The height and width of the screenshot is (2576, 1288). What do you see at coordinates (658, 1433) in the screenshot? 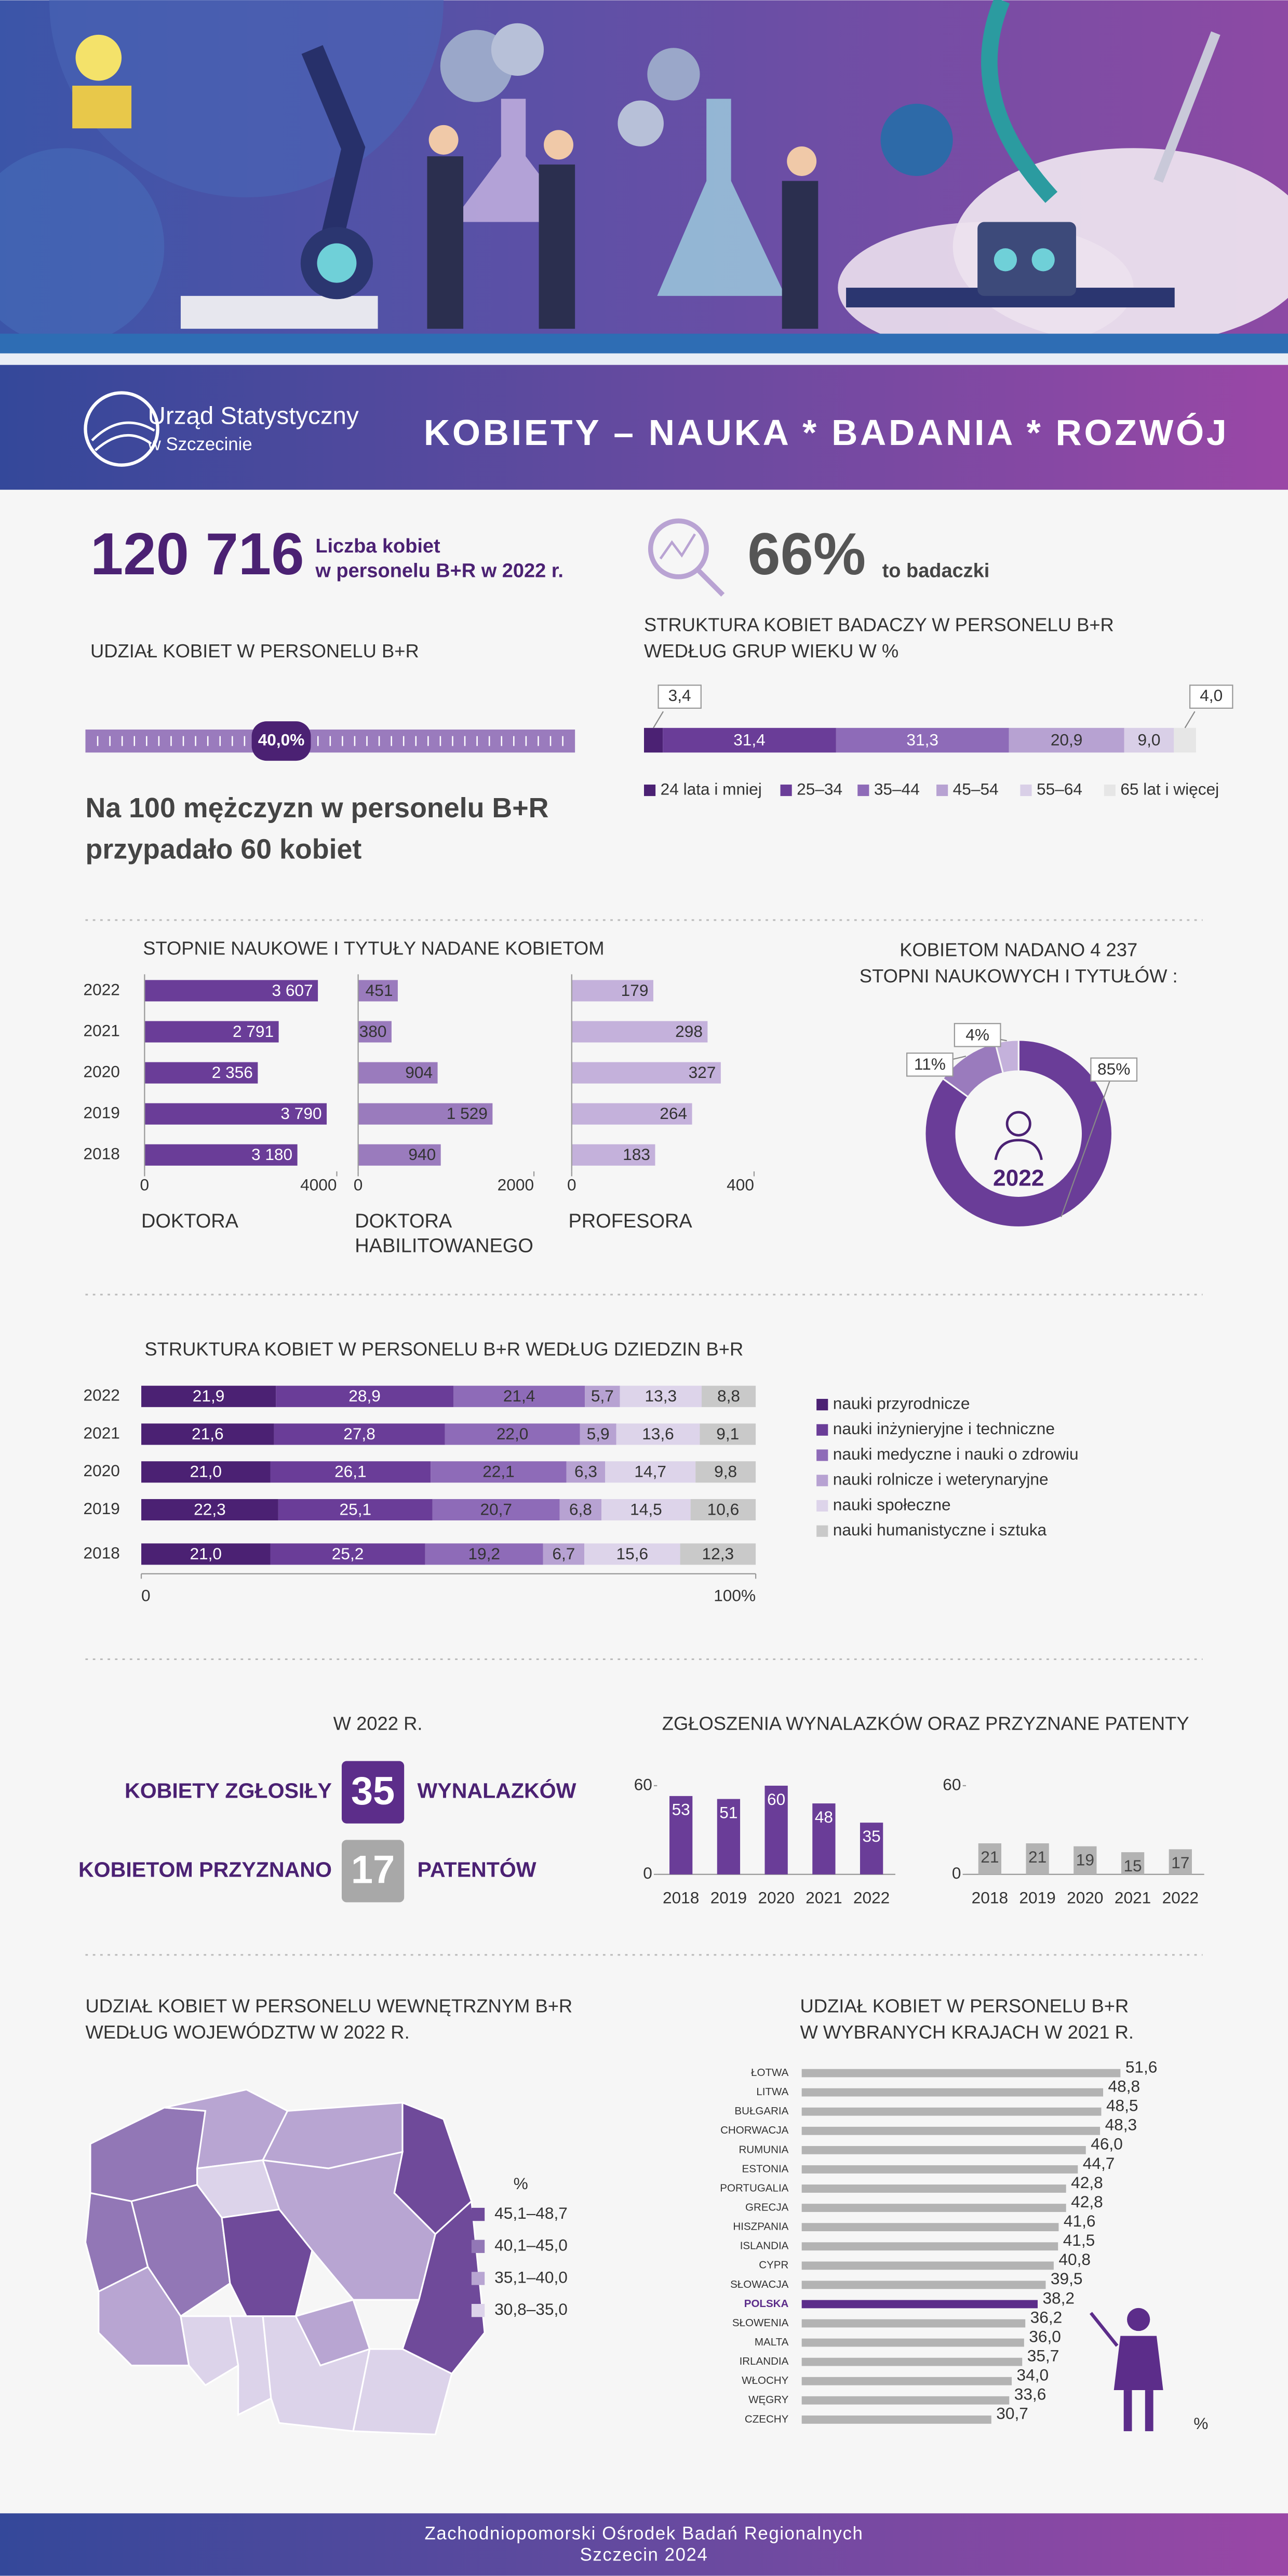
I see `value-label: 13,6` at bounding box center [658, 1433].